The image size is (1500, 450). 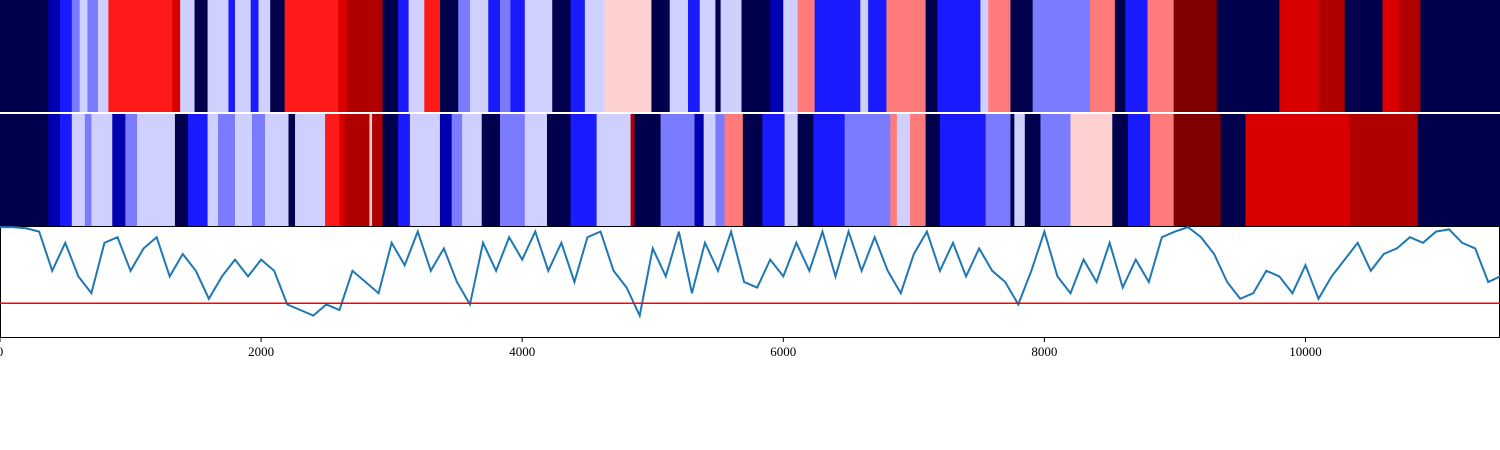 I want to click on x-tick-label: 0, so click(x=1, y=351).